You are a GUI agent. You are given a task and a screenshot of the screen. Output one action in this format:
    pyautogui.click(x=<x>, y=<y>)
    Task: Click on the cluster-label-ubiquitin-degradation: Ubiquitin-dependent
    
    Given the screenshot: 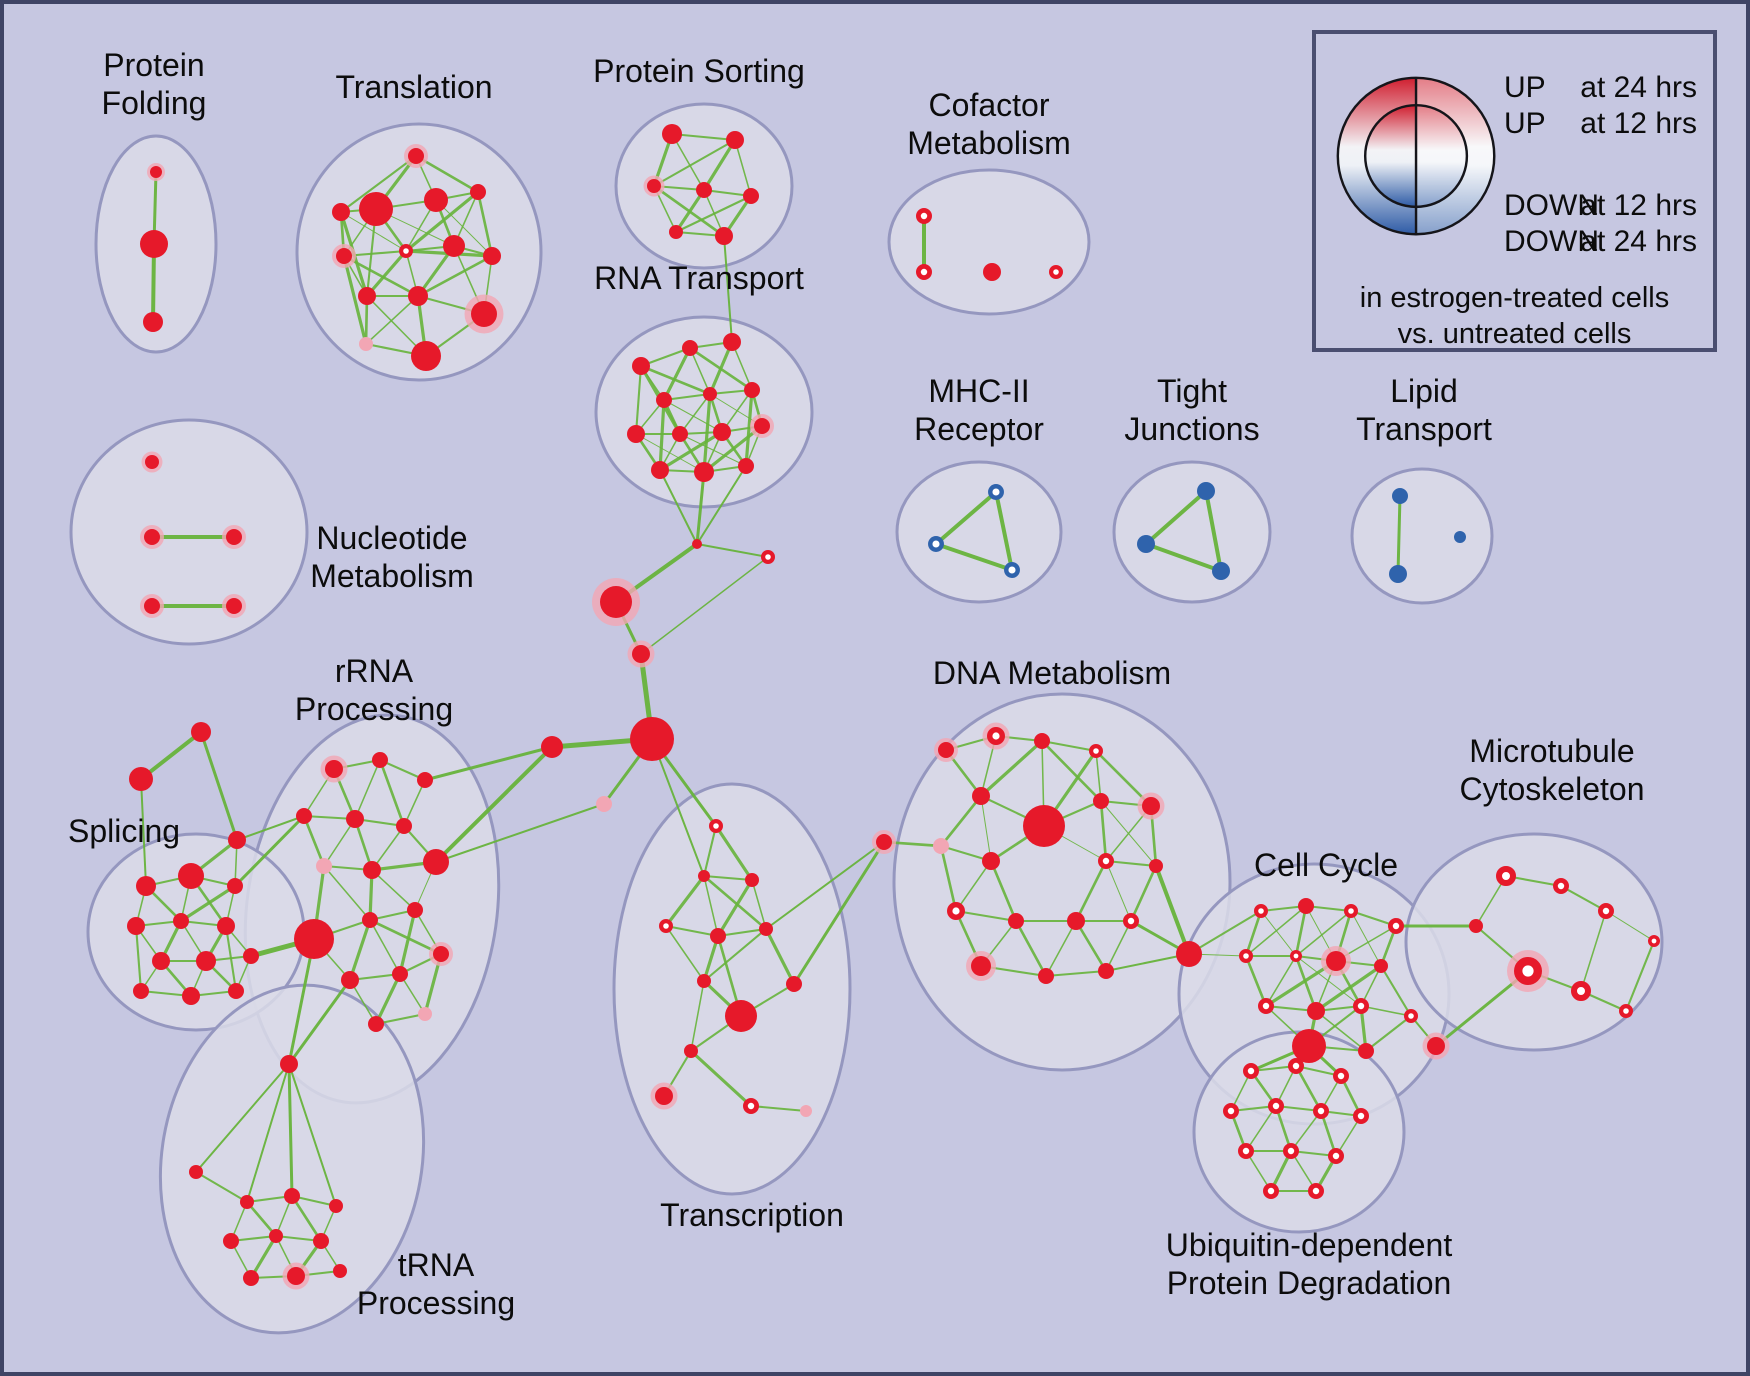 What is the action you would take?
    pyautogui.click(x=1309, y=1245)
    